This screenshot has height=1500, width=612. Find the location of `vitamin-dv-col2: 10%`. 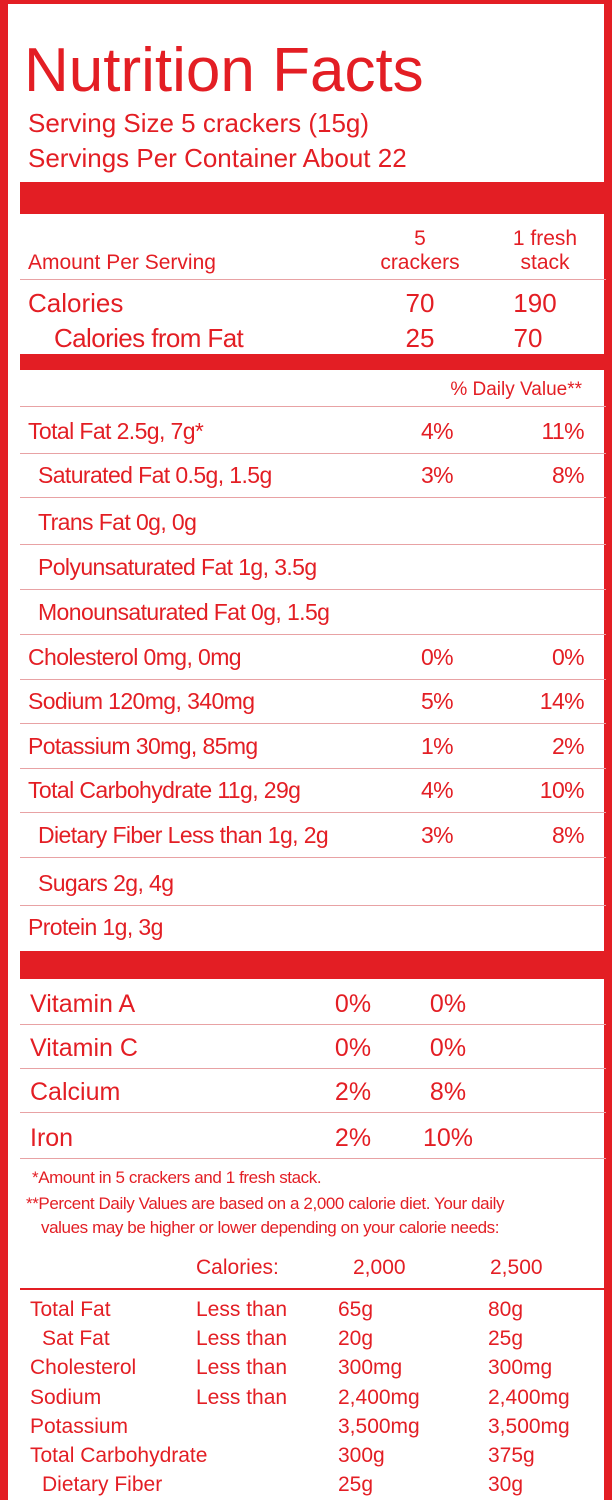

vitamin-dv-col2: 10% is located at coordinates (448, 1138).